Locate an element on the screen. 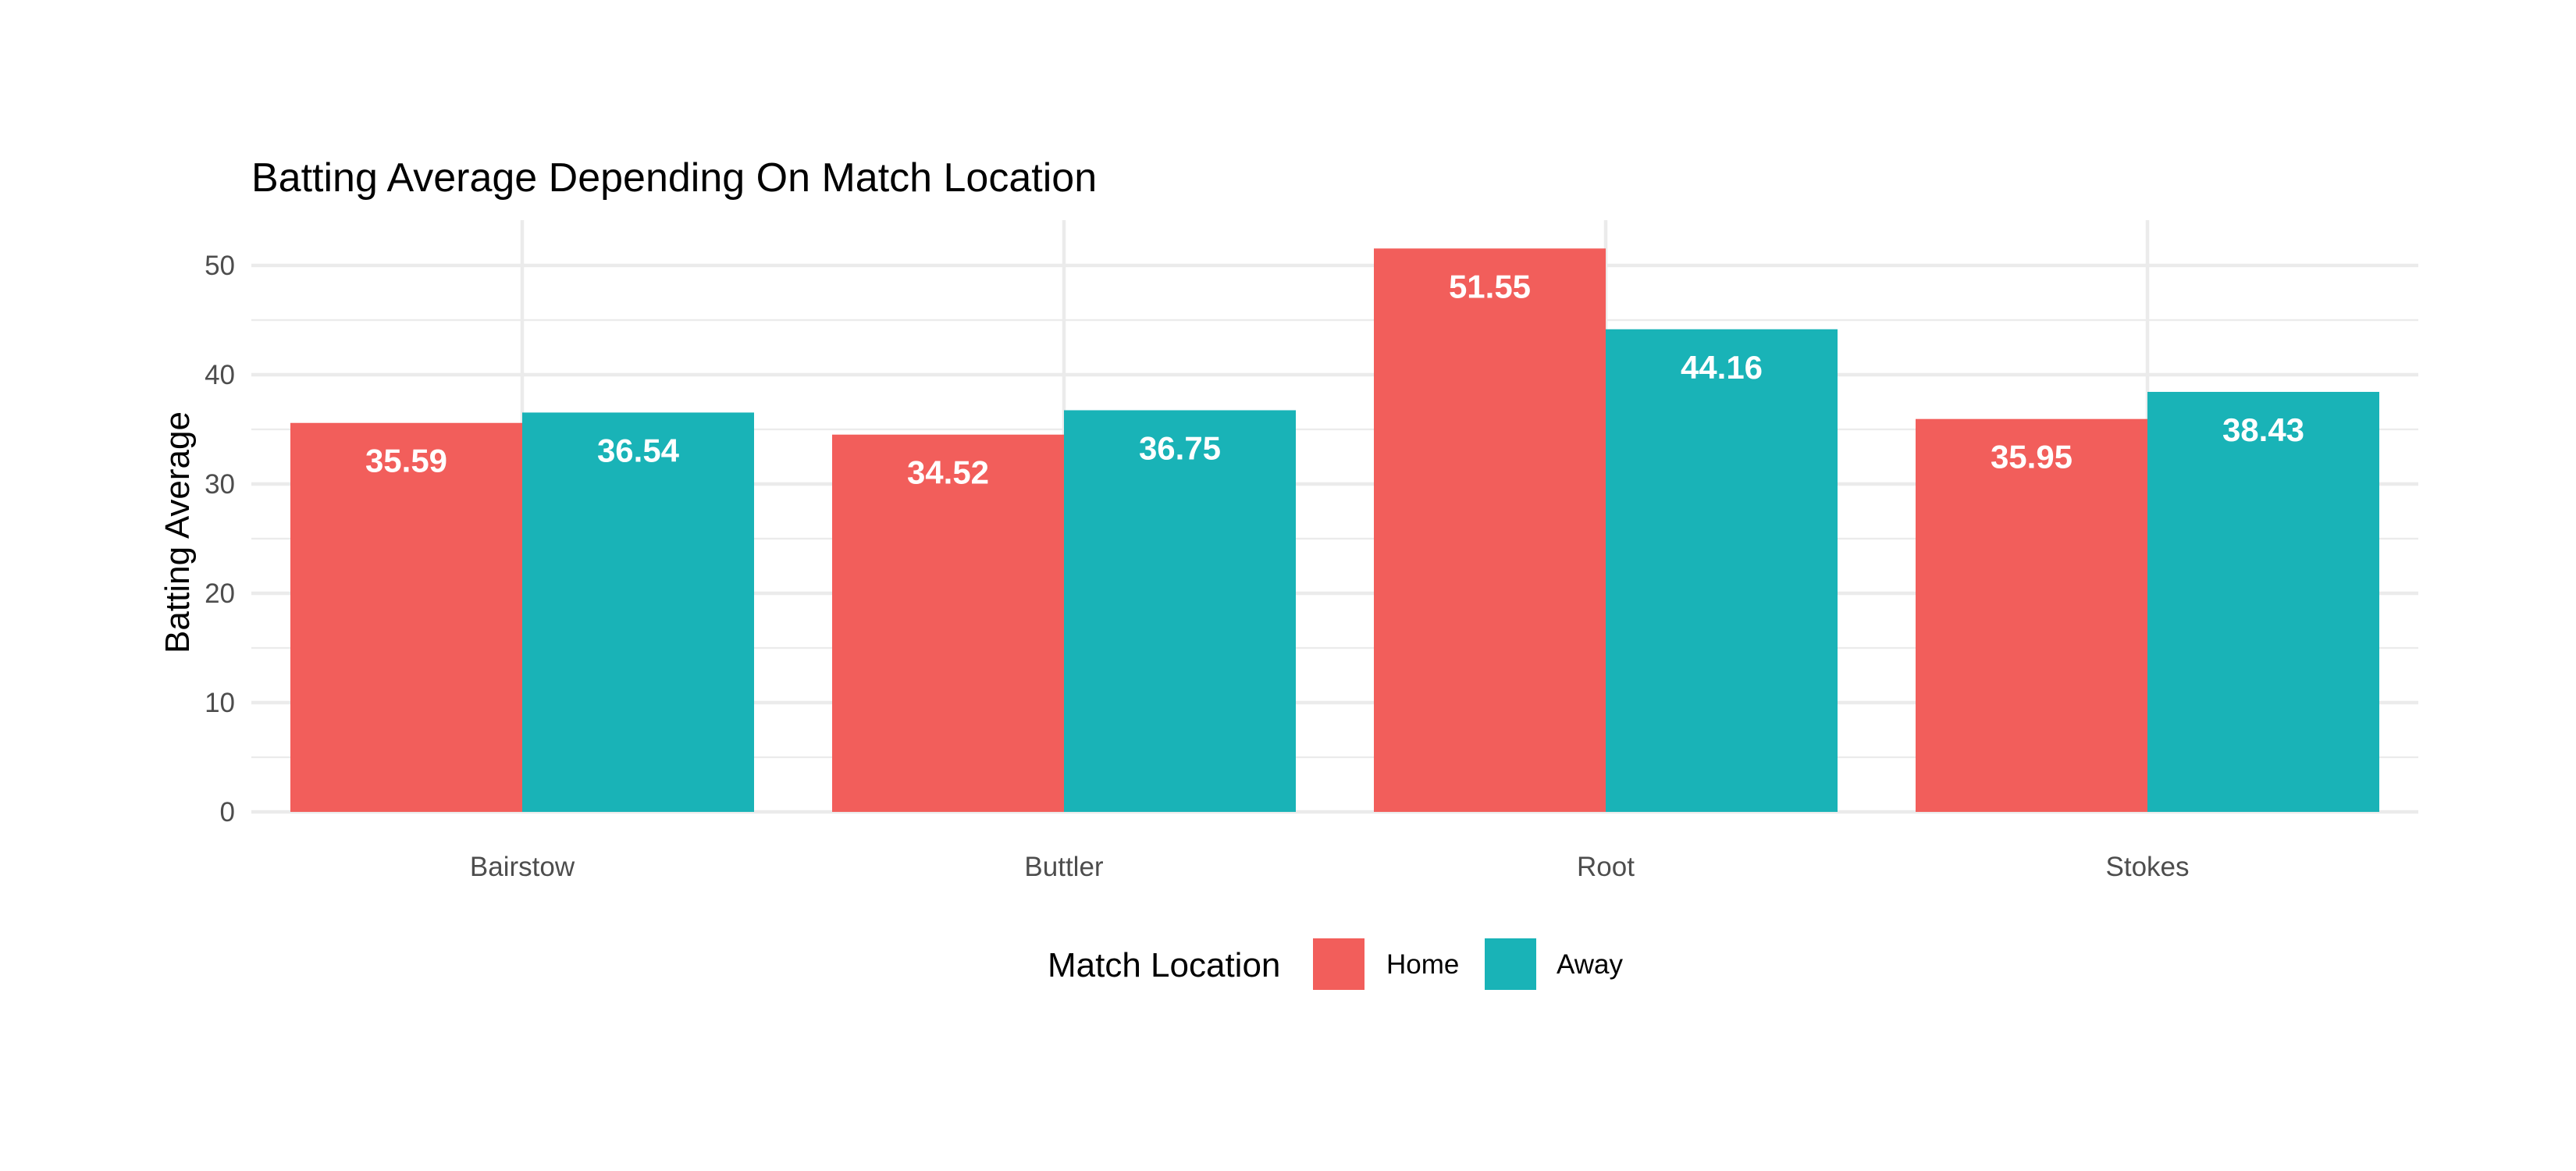  x-tick-label: Buttler is located at coordinates (1063, 867).